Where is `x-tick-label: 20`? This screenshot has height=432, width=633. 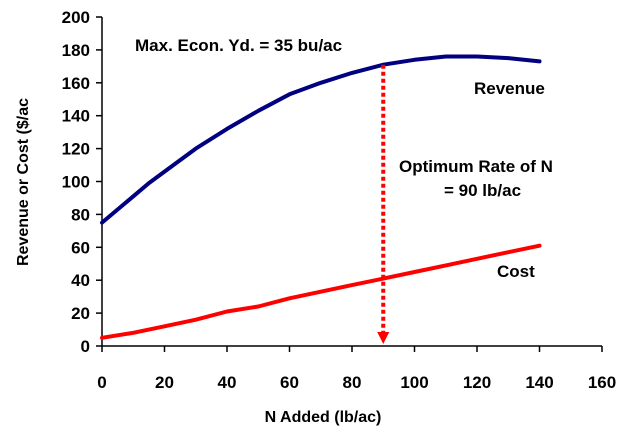 x-tick-label: 20 is located at coordinates (164, 382).